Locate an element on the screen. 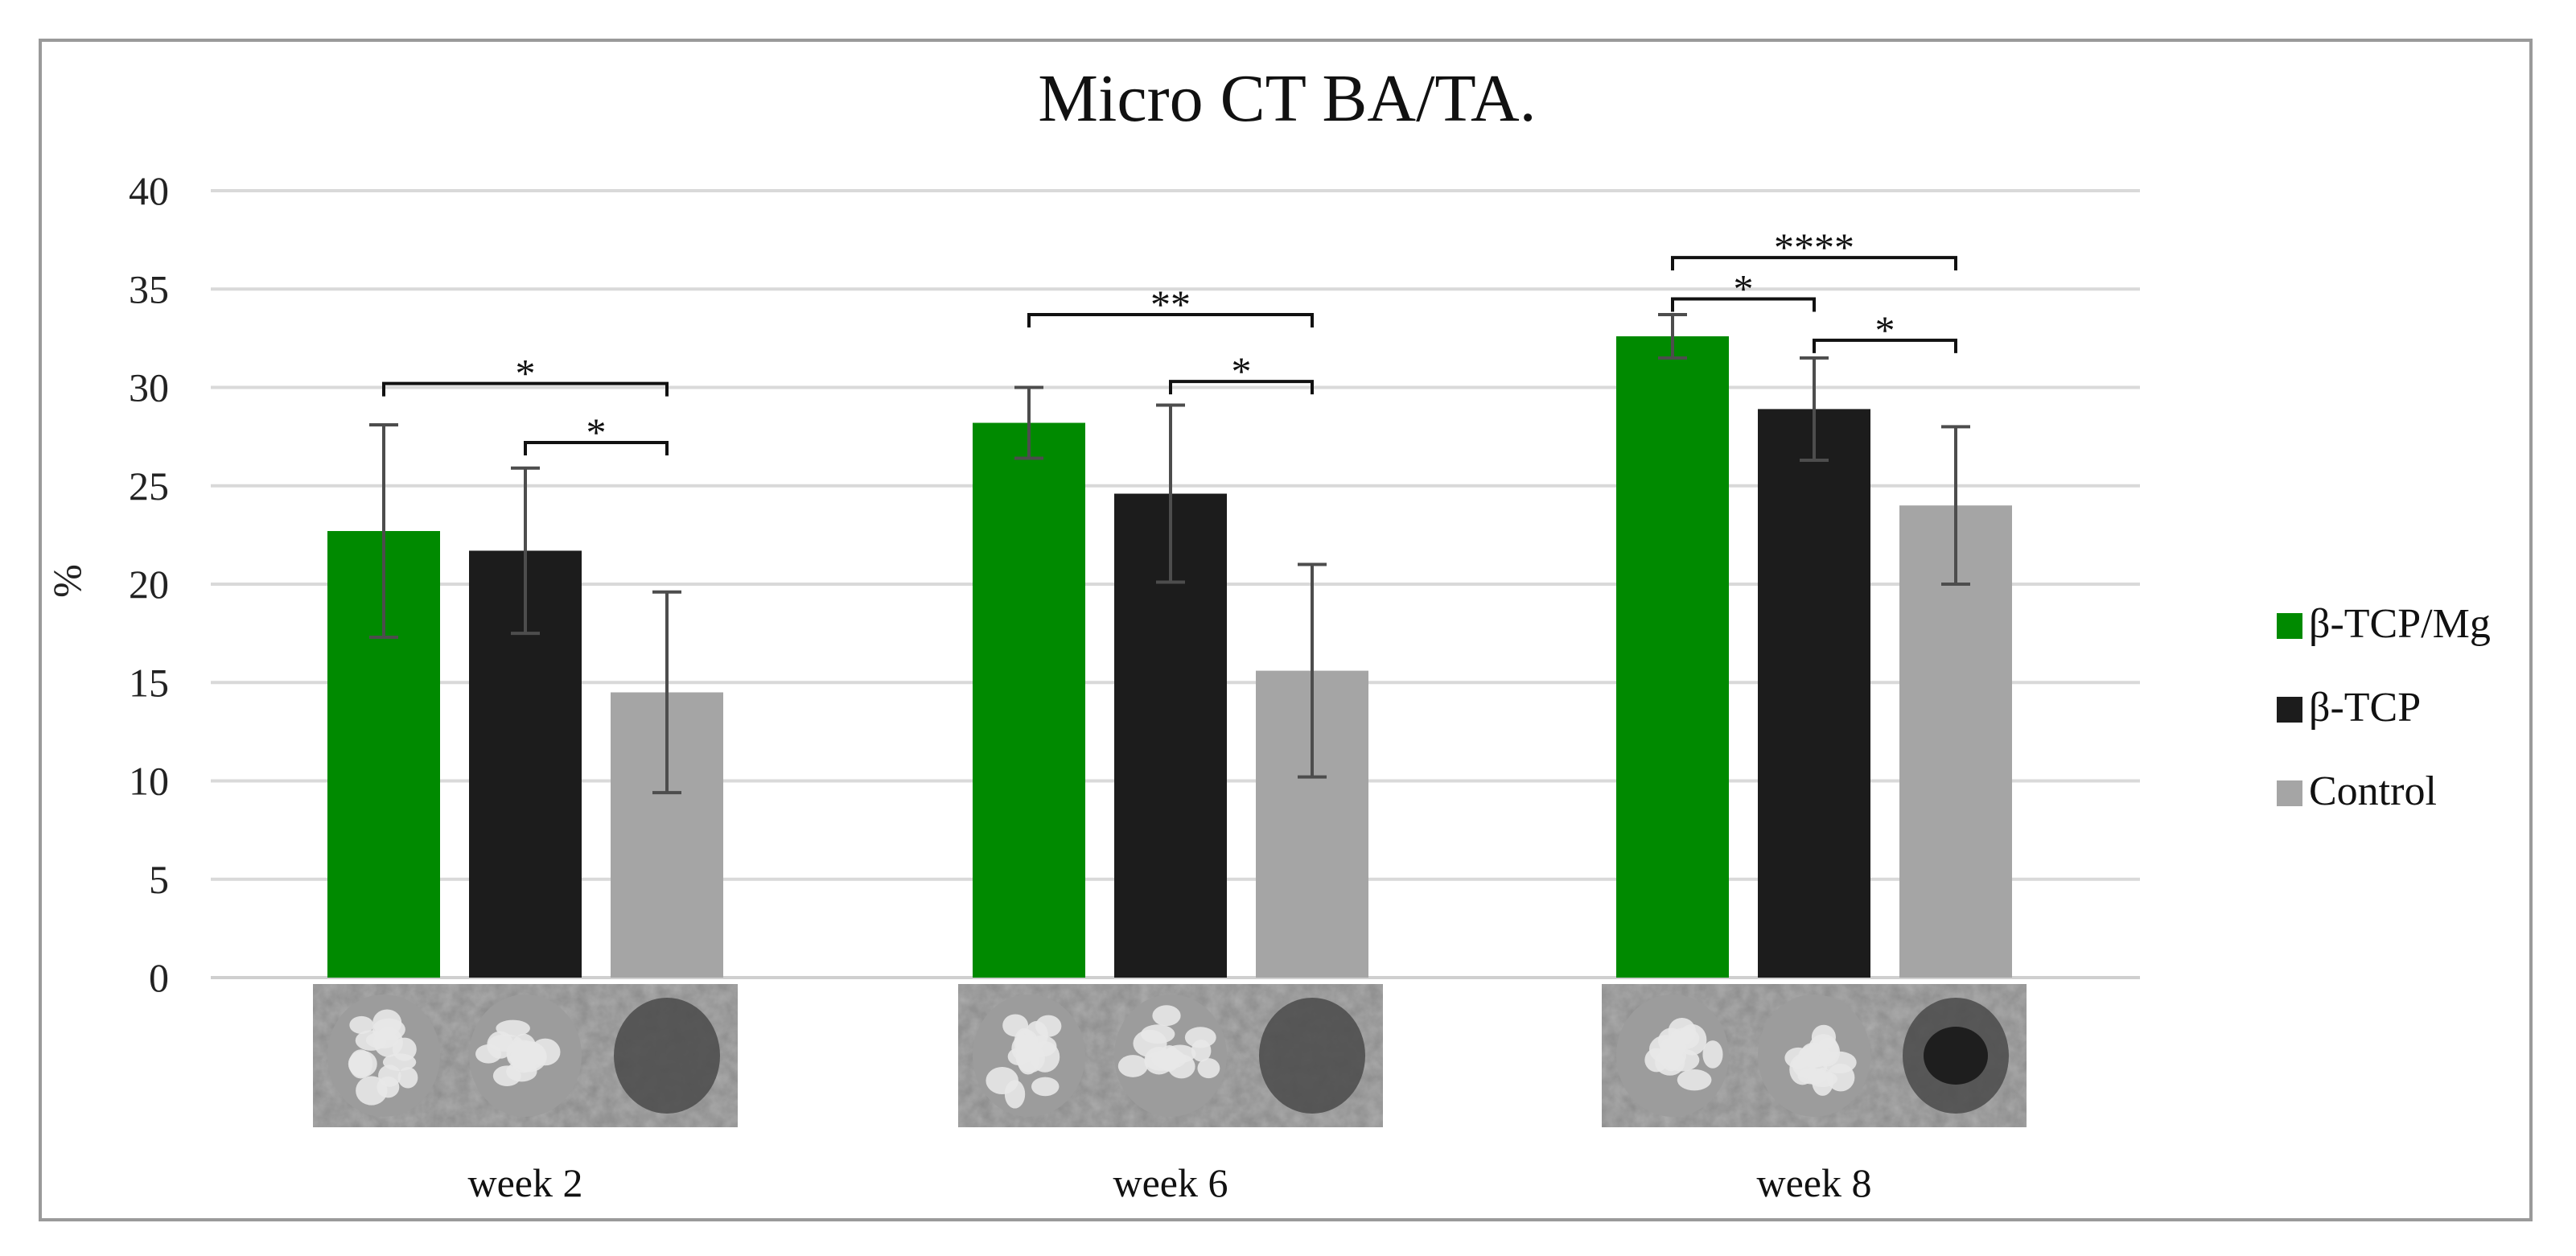 This screenshot has width=2576, height=1256. bar-β-TCP-week 8 is located at coordinates (1814, 693).